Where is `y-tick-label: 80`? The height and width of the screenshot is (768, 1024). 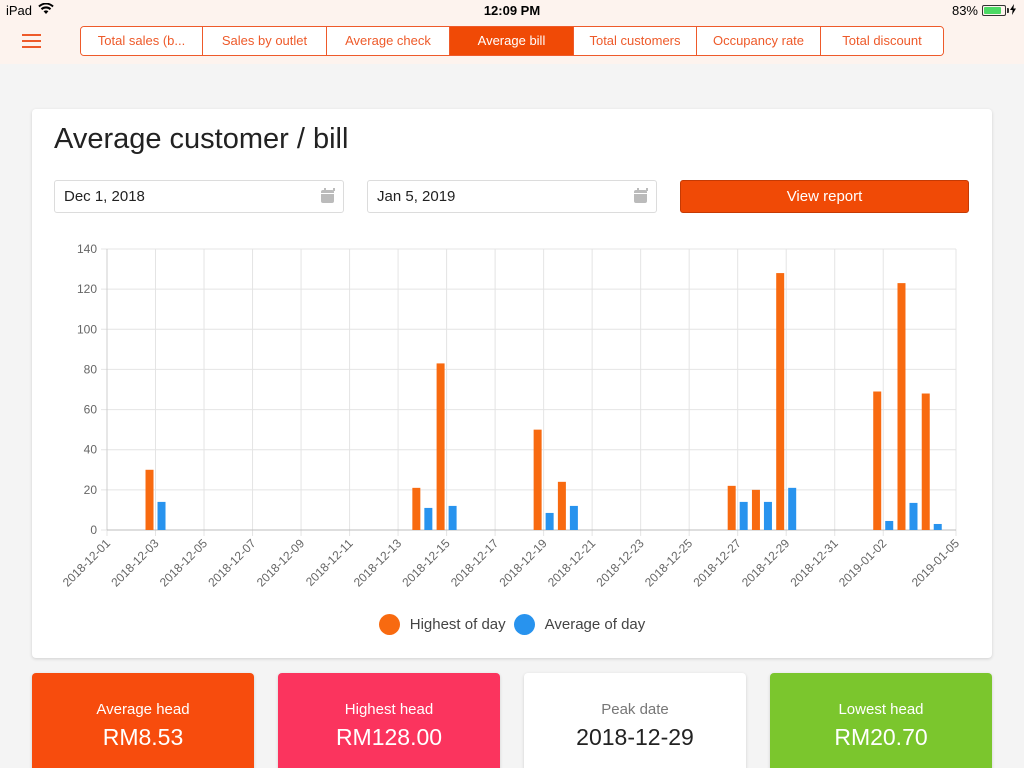
y-tick-label: 80 is located at coordinates (91, 369).